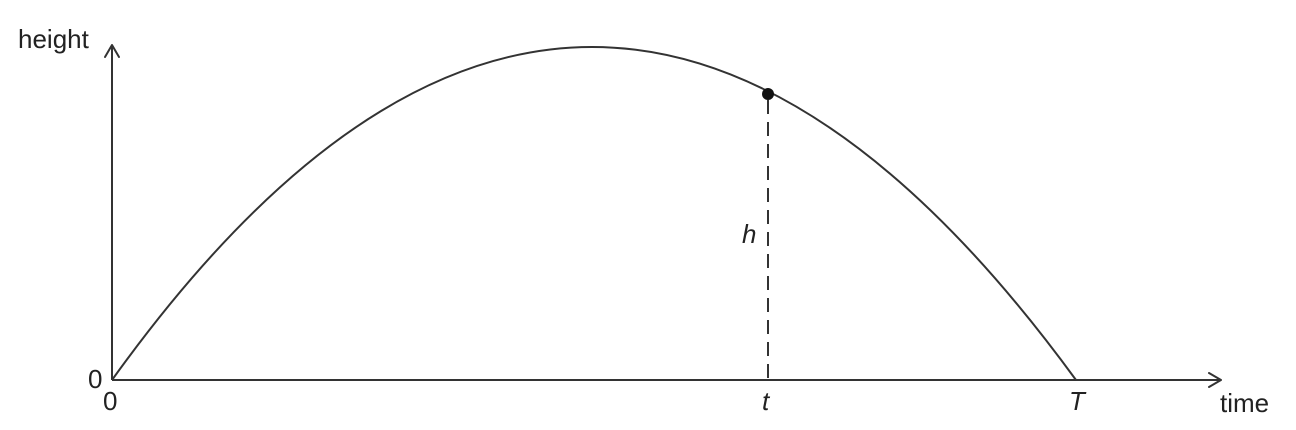 This screenshot has height=430, width=1296. What do you see at coordinates (749, 234) in the screenshot?
I see `h-label: h` at bounding box center [749, 234].